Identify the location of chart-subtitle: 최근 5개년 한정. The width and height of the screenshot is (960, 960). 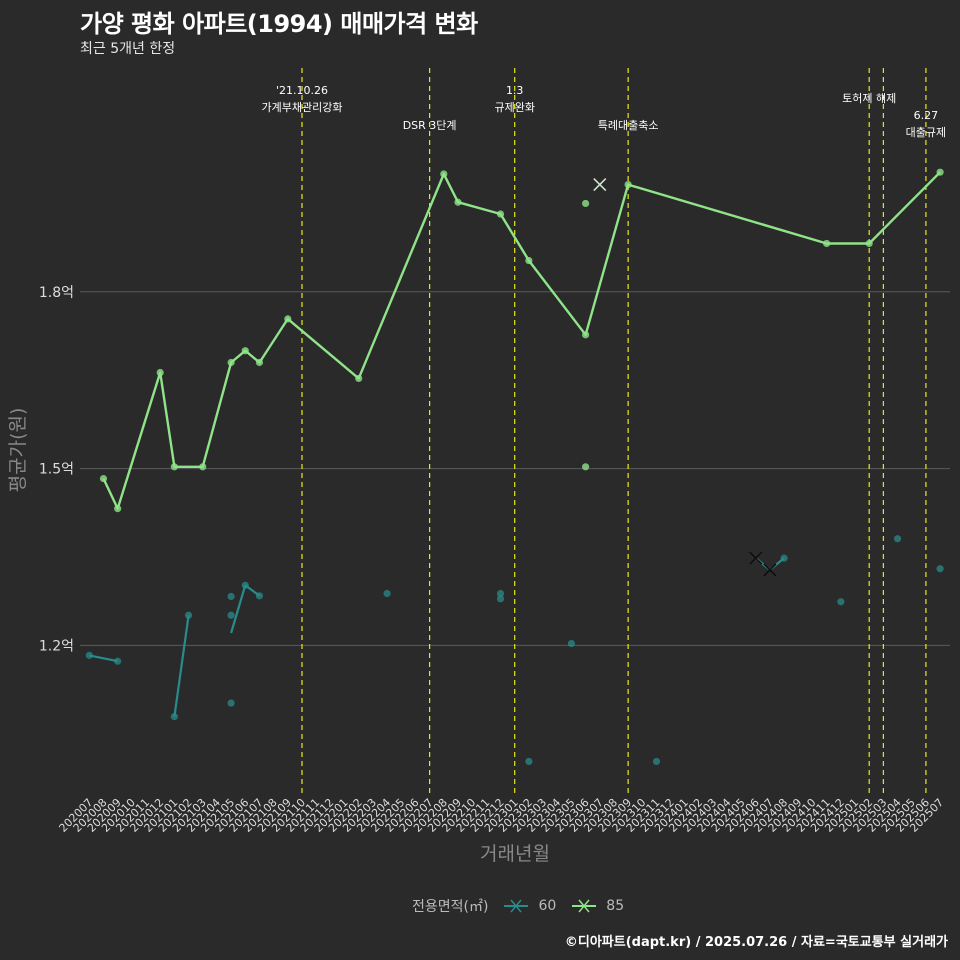
(128, 49).